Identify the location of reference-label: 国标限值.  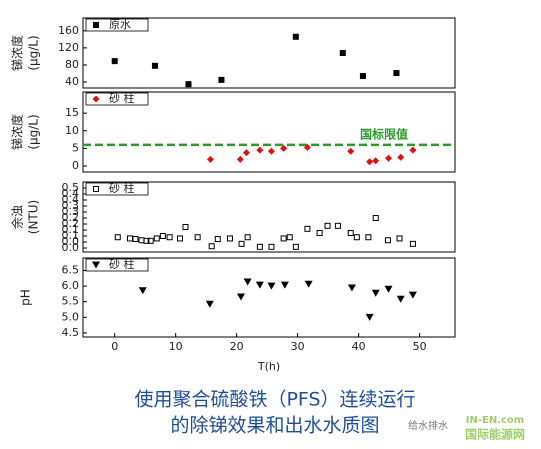
(384, 133).